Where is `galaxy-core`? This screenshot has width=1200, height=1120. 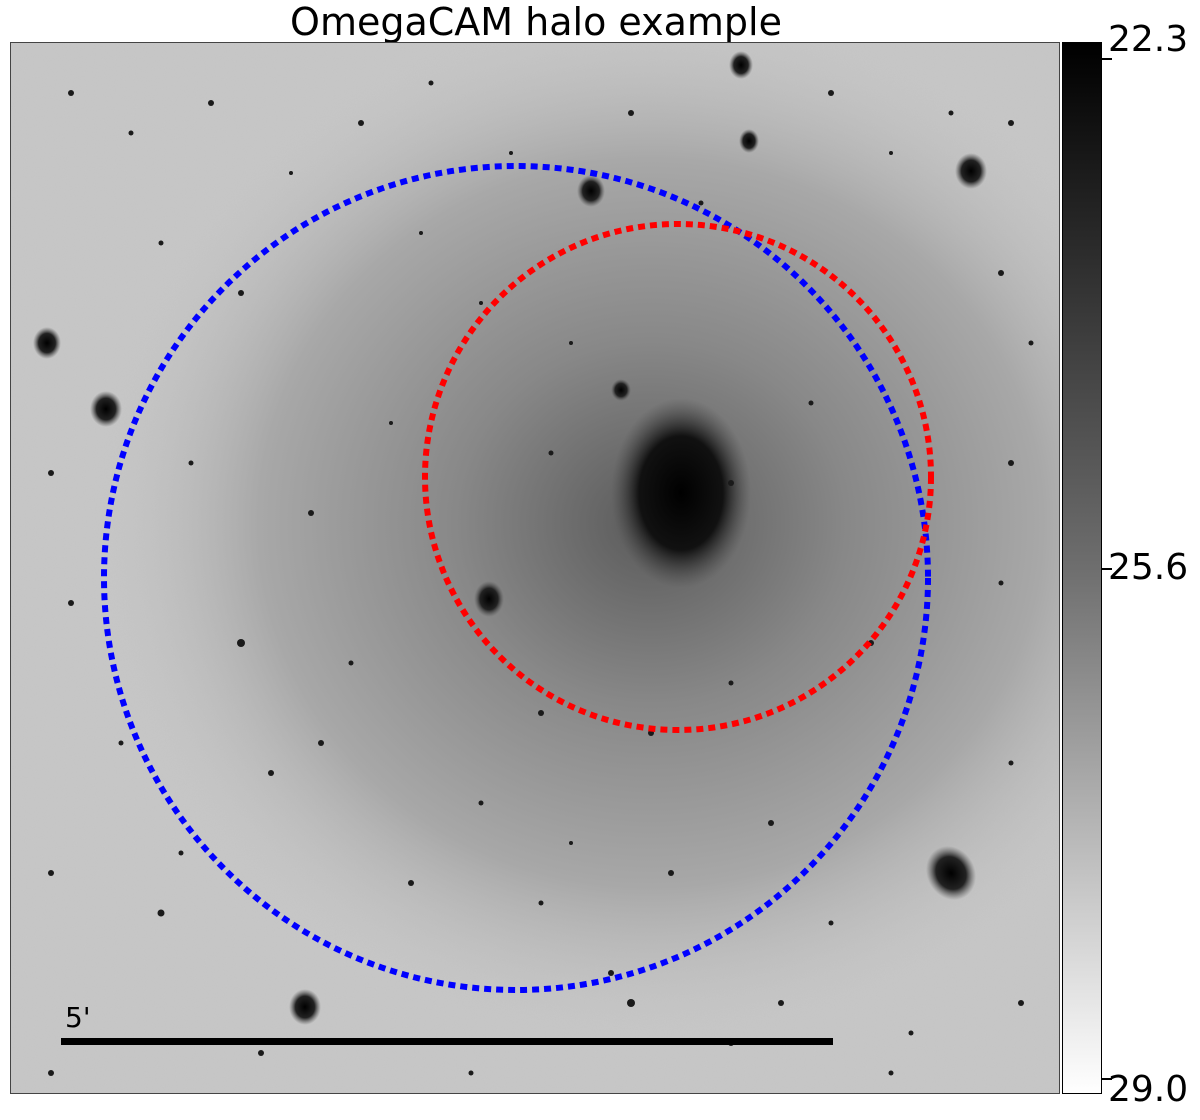
galaxy-core is located at coordinates (681, 493).